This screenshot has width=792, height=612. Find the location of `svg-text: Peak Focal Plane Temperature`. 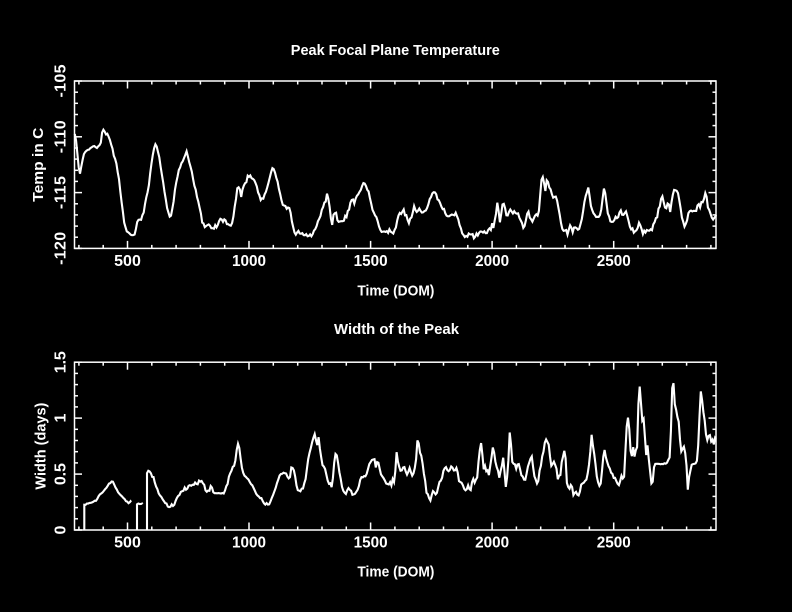

svg-text: Peak Focal Plane Temperature is located at coordinates (395, 50).